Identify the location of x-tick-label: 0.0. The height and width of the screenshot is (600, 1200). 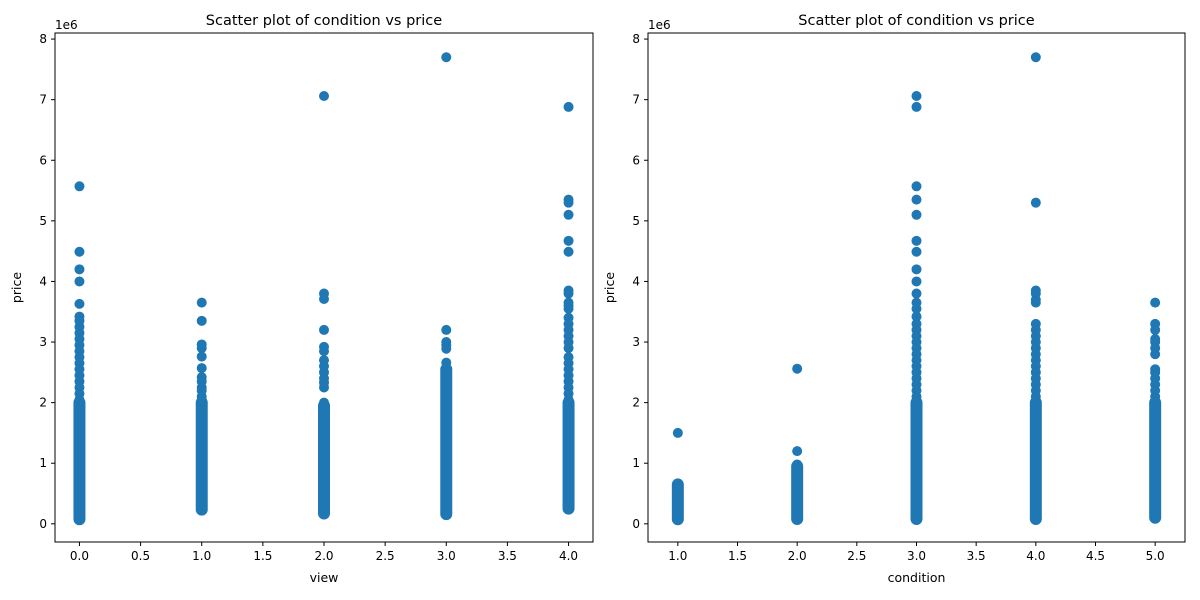
(79, 556).